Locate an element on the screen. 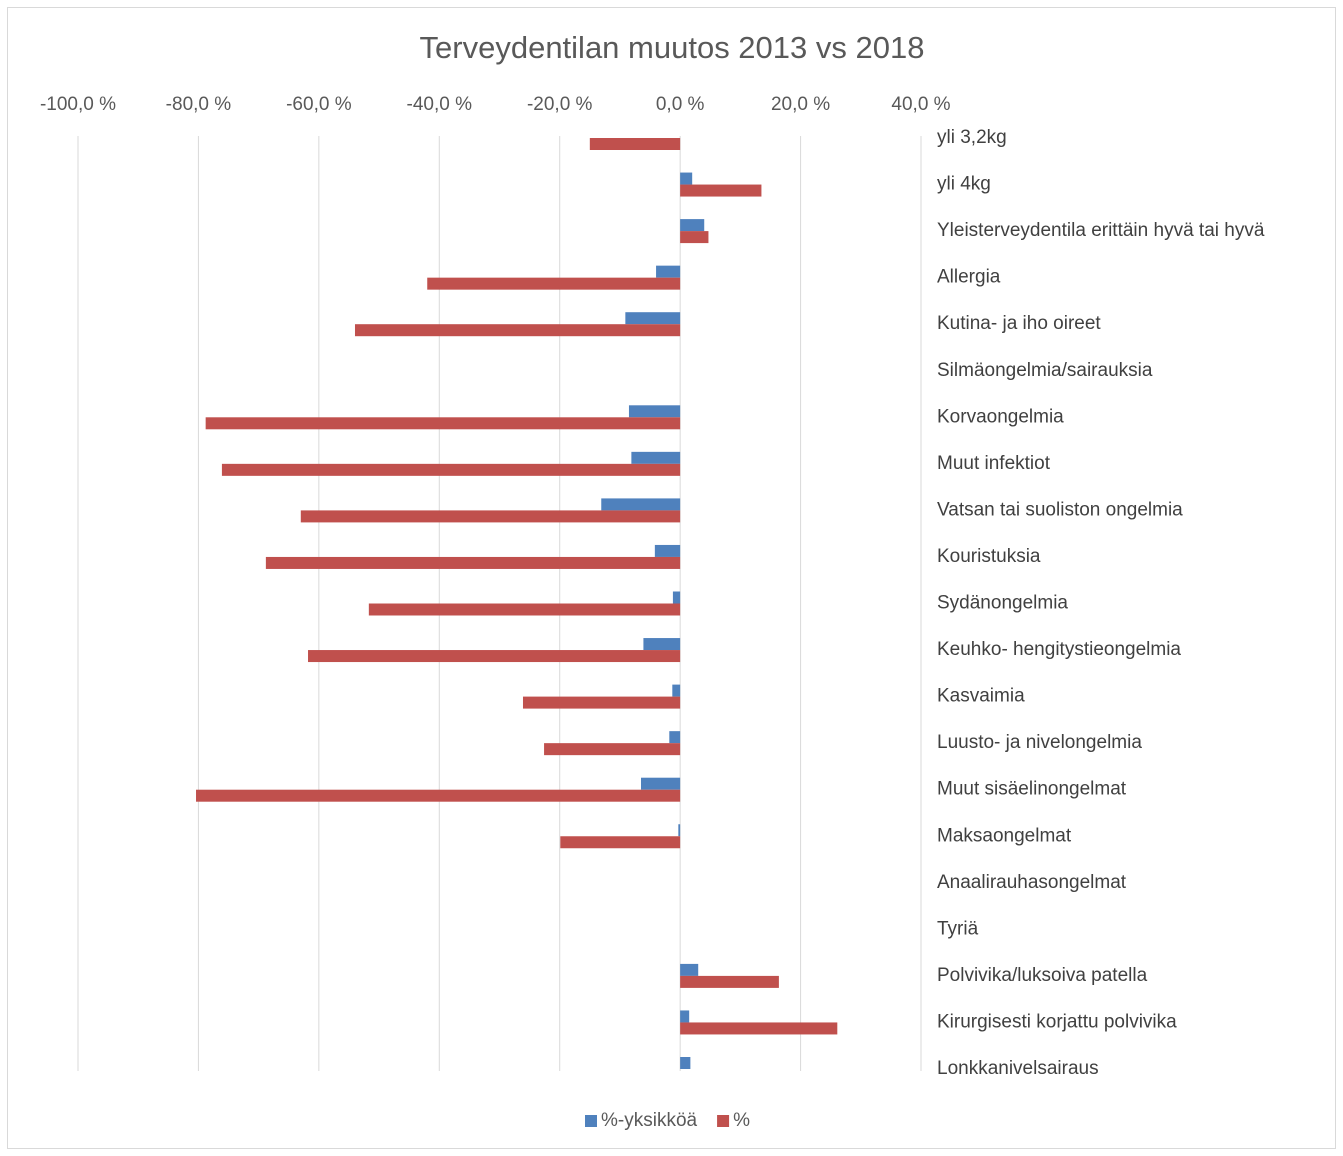  category-label: yli 3,2kg is located at coordinates (972, 137).